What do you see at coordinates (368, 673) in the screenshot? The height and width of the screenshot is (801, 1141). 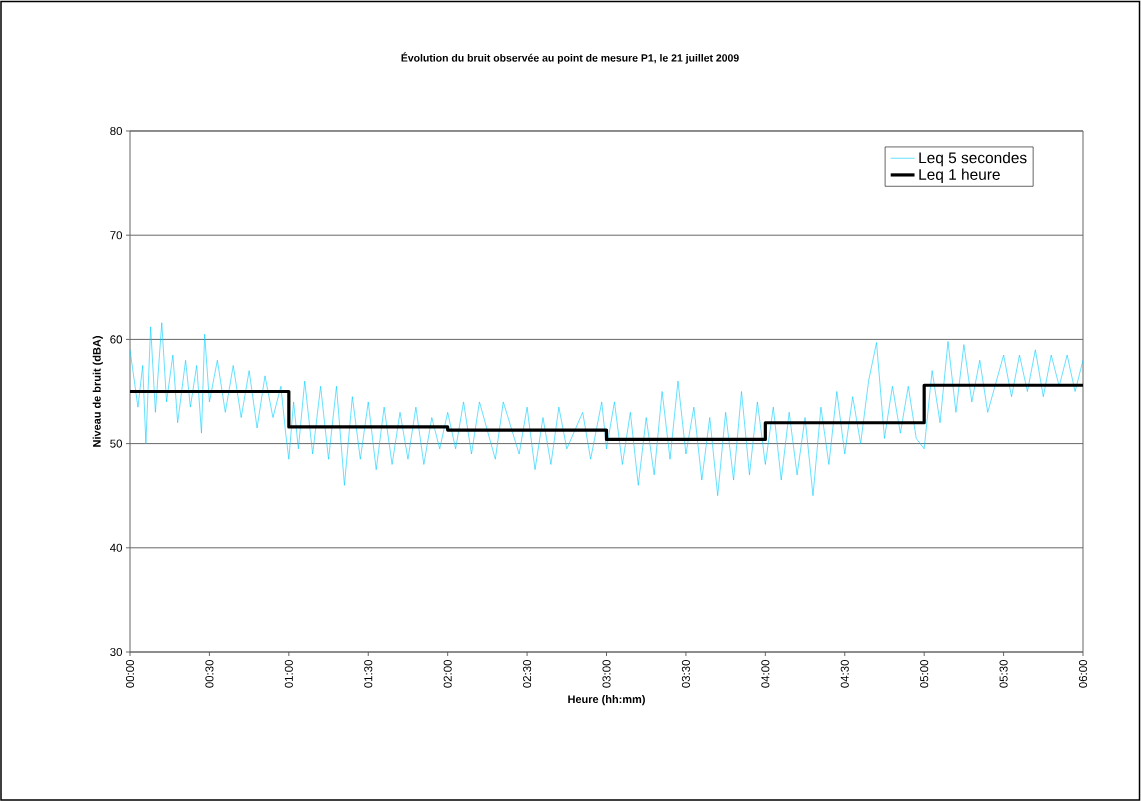 I see `x-tick-label: 01:30` at bounding box center [368, 673].